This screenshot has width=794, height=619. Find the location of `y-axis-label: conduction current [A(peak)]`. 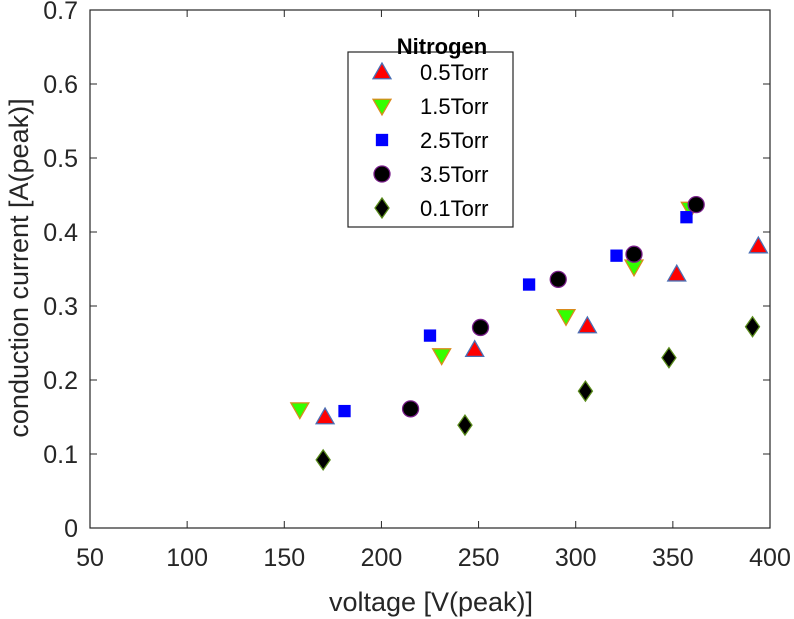

y-axis-label: conduction current [A(peak)] is located at coordinates (19, 267).